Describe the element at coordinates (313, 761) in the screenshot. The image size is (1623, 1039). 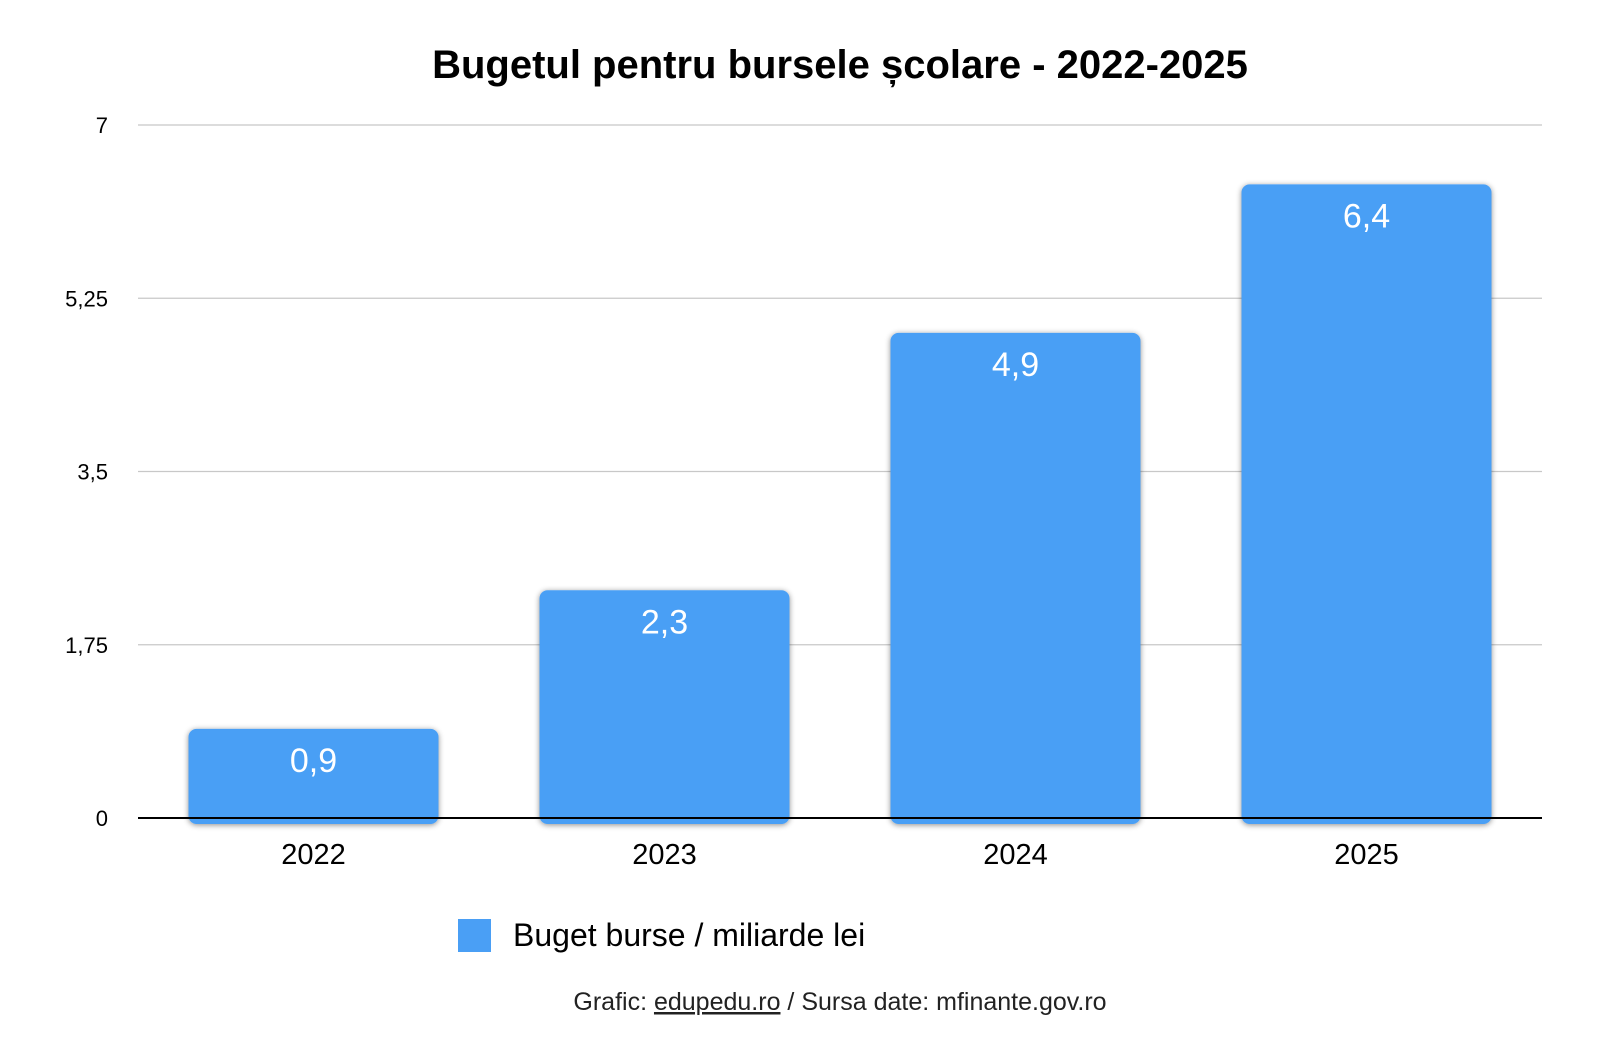
I see `bar-value-label: 0,9` at that location.